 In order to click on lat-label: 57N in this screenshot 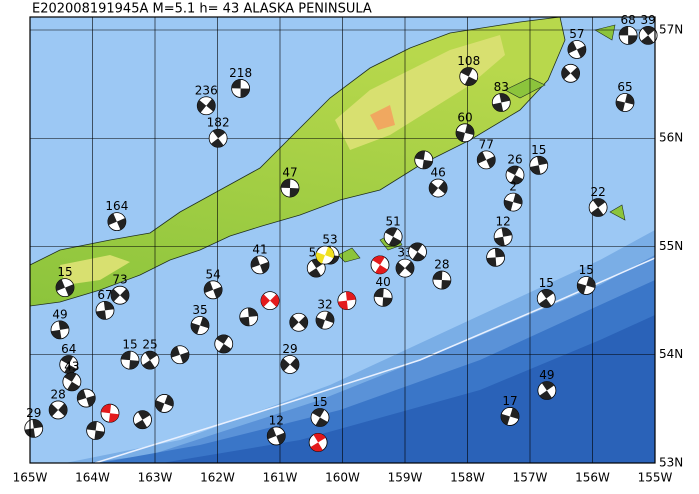, I will do `click(671, 29)`.